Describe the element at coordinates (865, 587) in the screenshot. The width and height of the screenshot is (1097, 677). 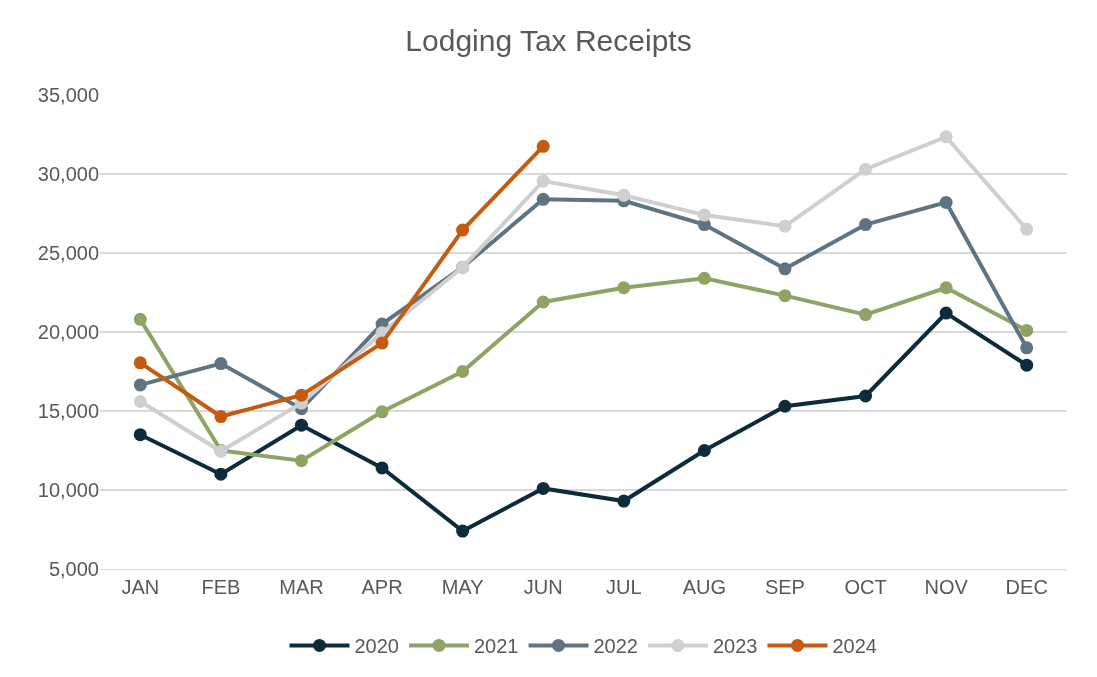
I see `x-tick-label: OCT` at that location.